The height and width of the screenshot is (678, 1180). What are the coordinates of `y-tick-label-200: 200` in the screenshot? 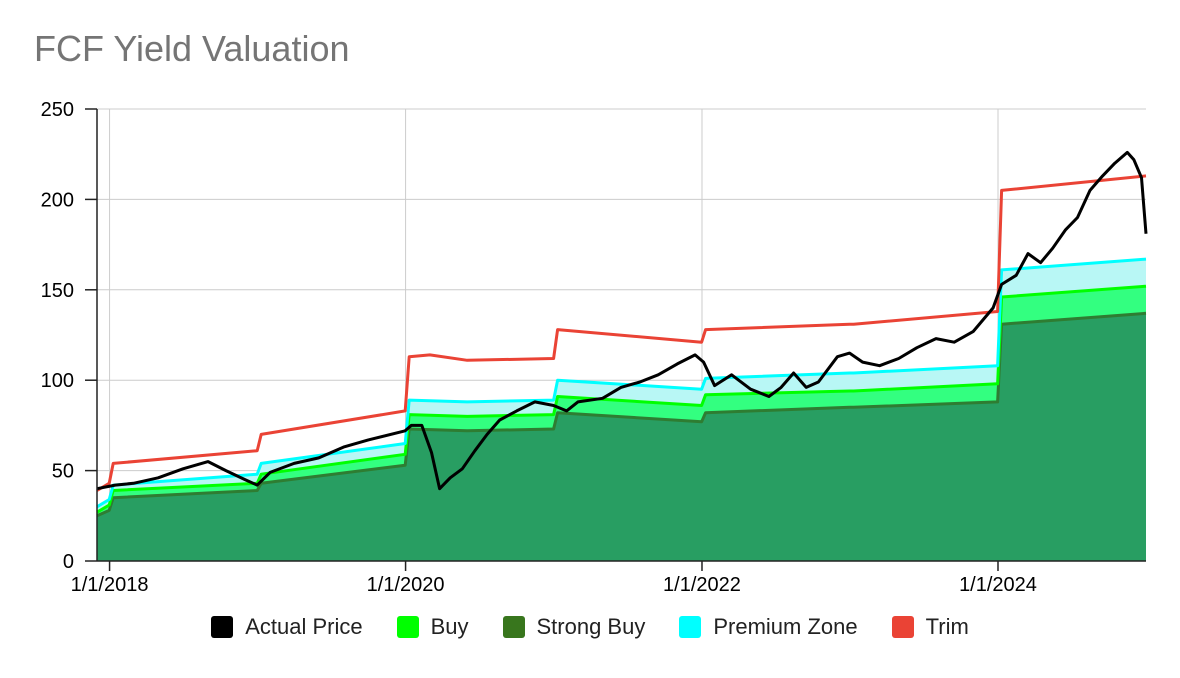 It's located at (57, 200).